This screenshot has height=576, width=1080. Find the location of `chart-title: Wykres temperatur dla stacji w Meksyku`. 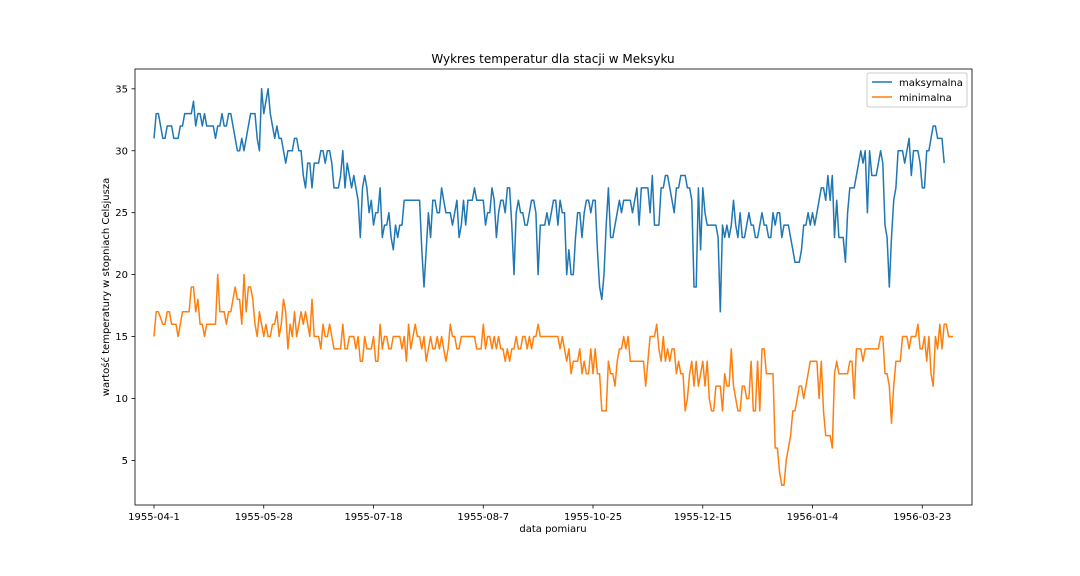

chart-title: Wykres temperatur dla stacji w Meksyku is located at coordinates (552, 59).